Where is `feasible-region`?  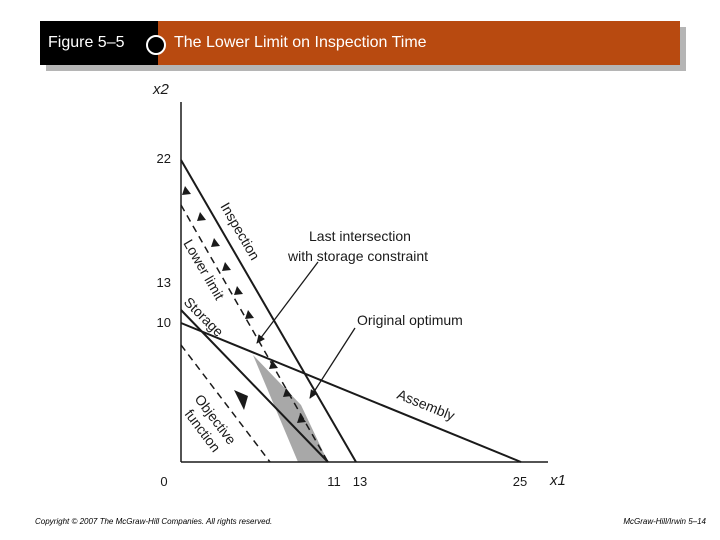 feasible-region is located at coordinates (290, 408).